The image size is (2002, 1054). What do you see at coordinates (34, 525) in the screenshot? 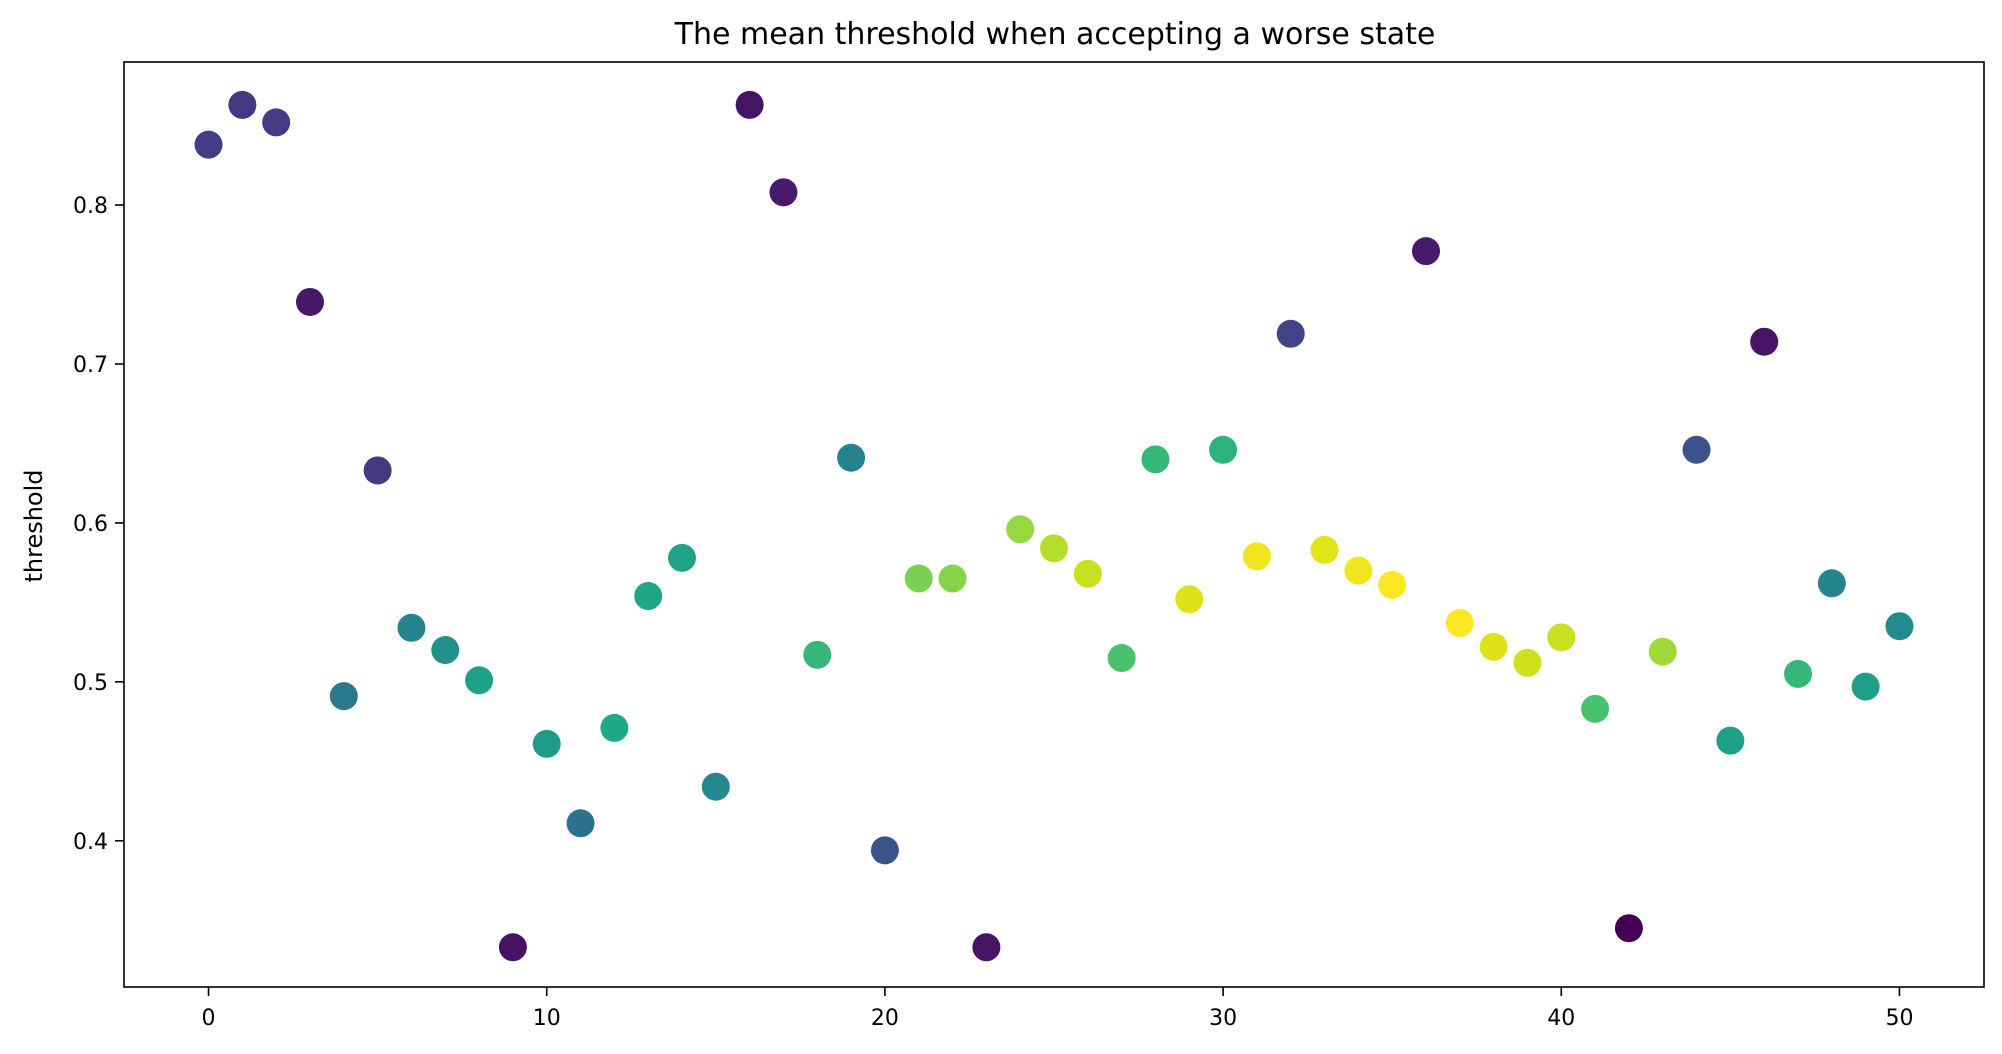
I see `y-axis-label: threshold` at bounding box center [34, 525].